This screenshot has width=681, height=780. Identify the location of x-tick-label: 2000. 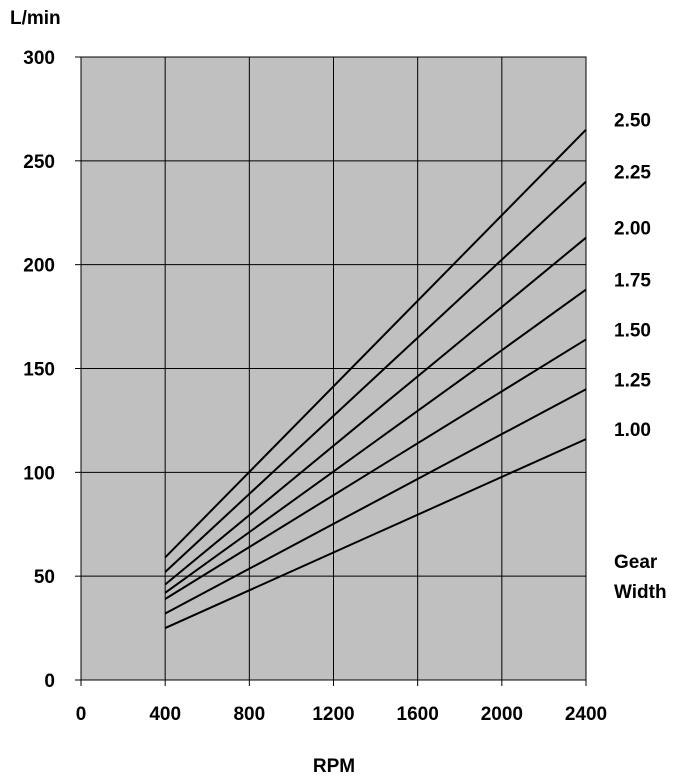
(502, 714).